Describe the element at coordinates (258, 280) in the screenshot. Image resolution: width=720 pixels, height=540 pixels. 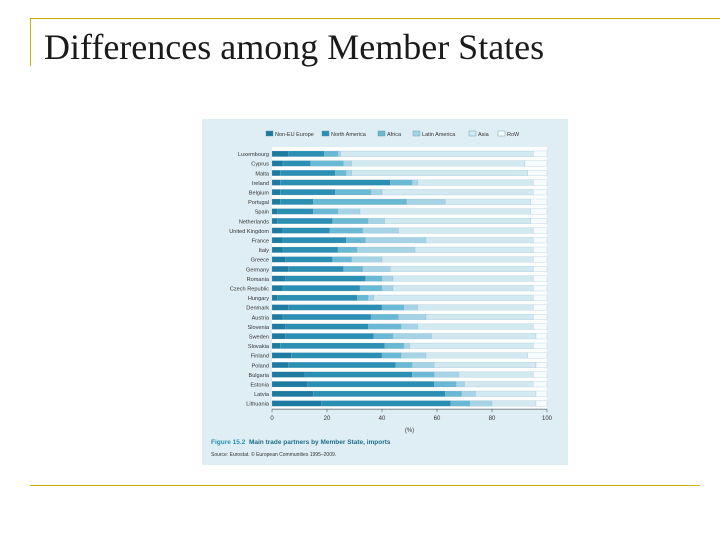
I see `category-label: Romania` at that location.